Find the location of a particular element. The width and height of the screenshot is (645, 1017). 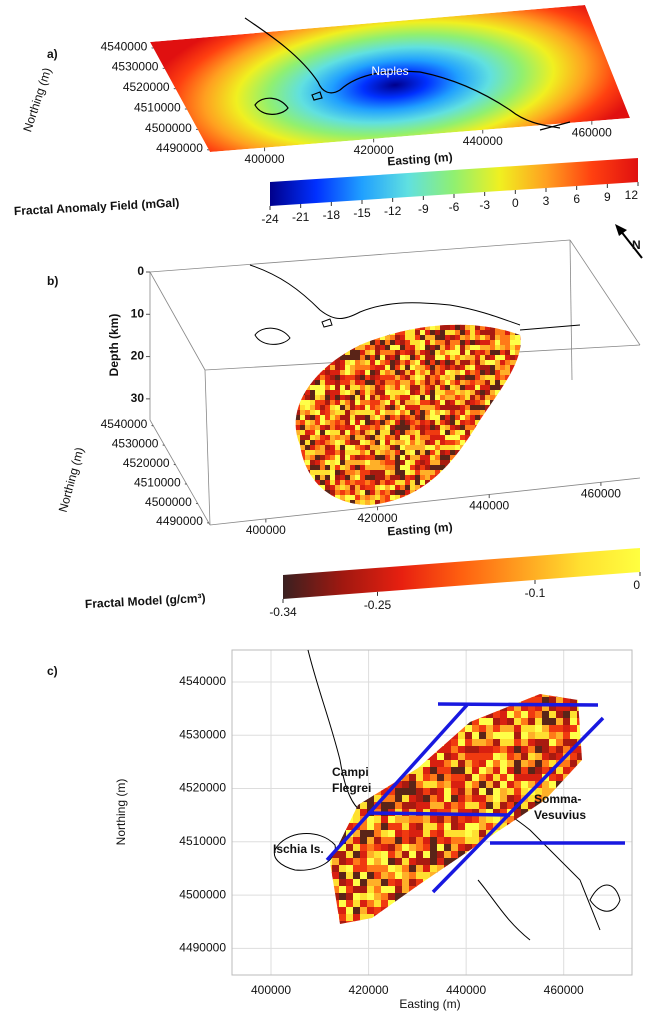

y-tick-label: 4540000 is located at coordinates (202, 681).